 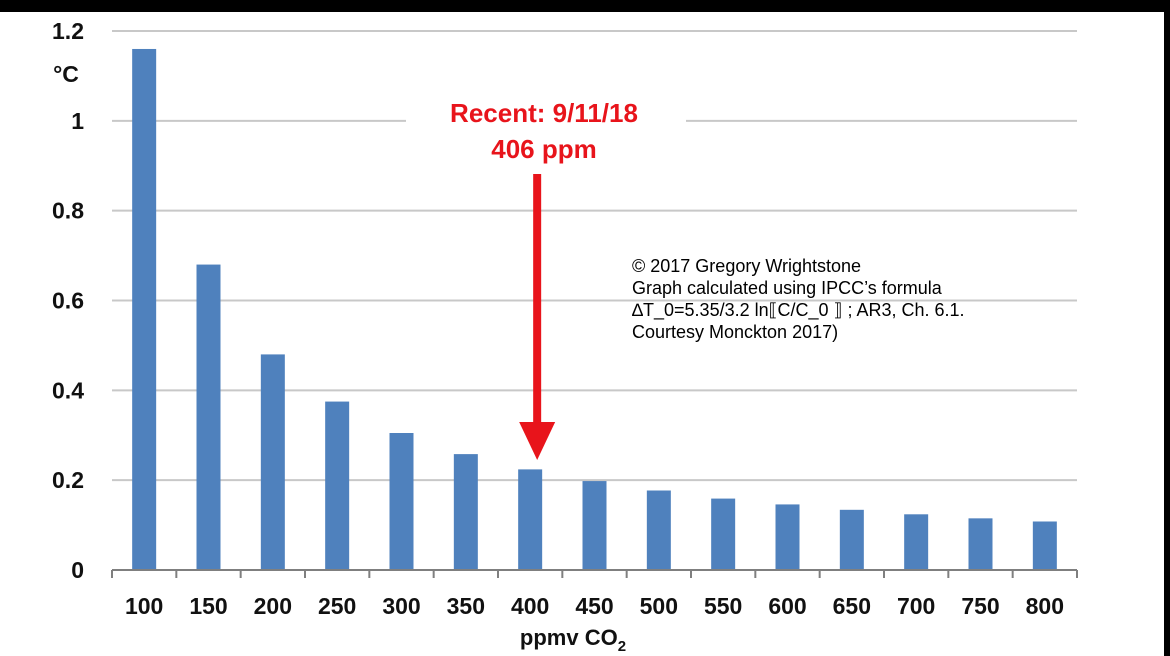 I want to click on annotation-background, so click(x=546, y=128).